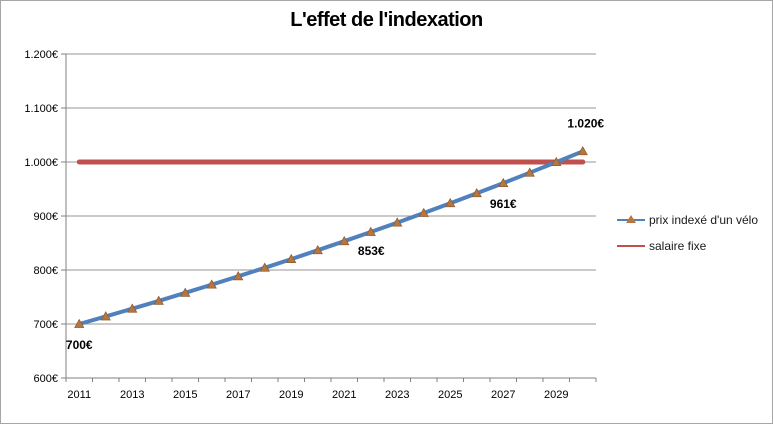 The image size is (773, 424). I want to click on y-axis-label: 900€, so click(46, 217).